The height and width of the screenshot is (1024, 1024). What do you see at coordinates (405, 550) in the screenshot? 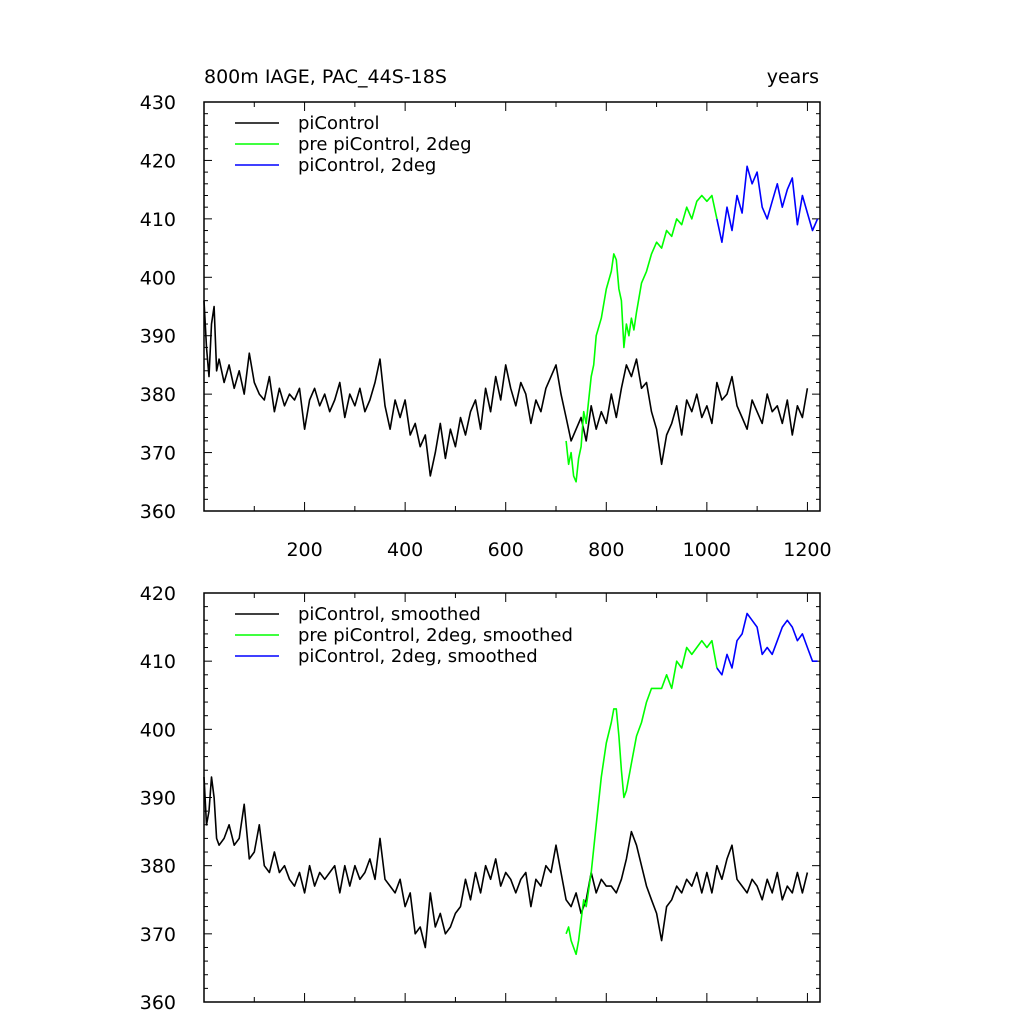
I see `x-tick-label: 400` at bounding box center [405, 550].